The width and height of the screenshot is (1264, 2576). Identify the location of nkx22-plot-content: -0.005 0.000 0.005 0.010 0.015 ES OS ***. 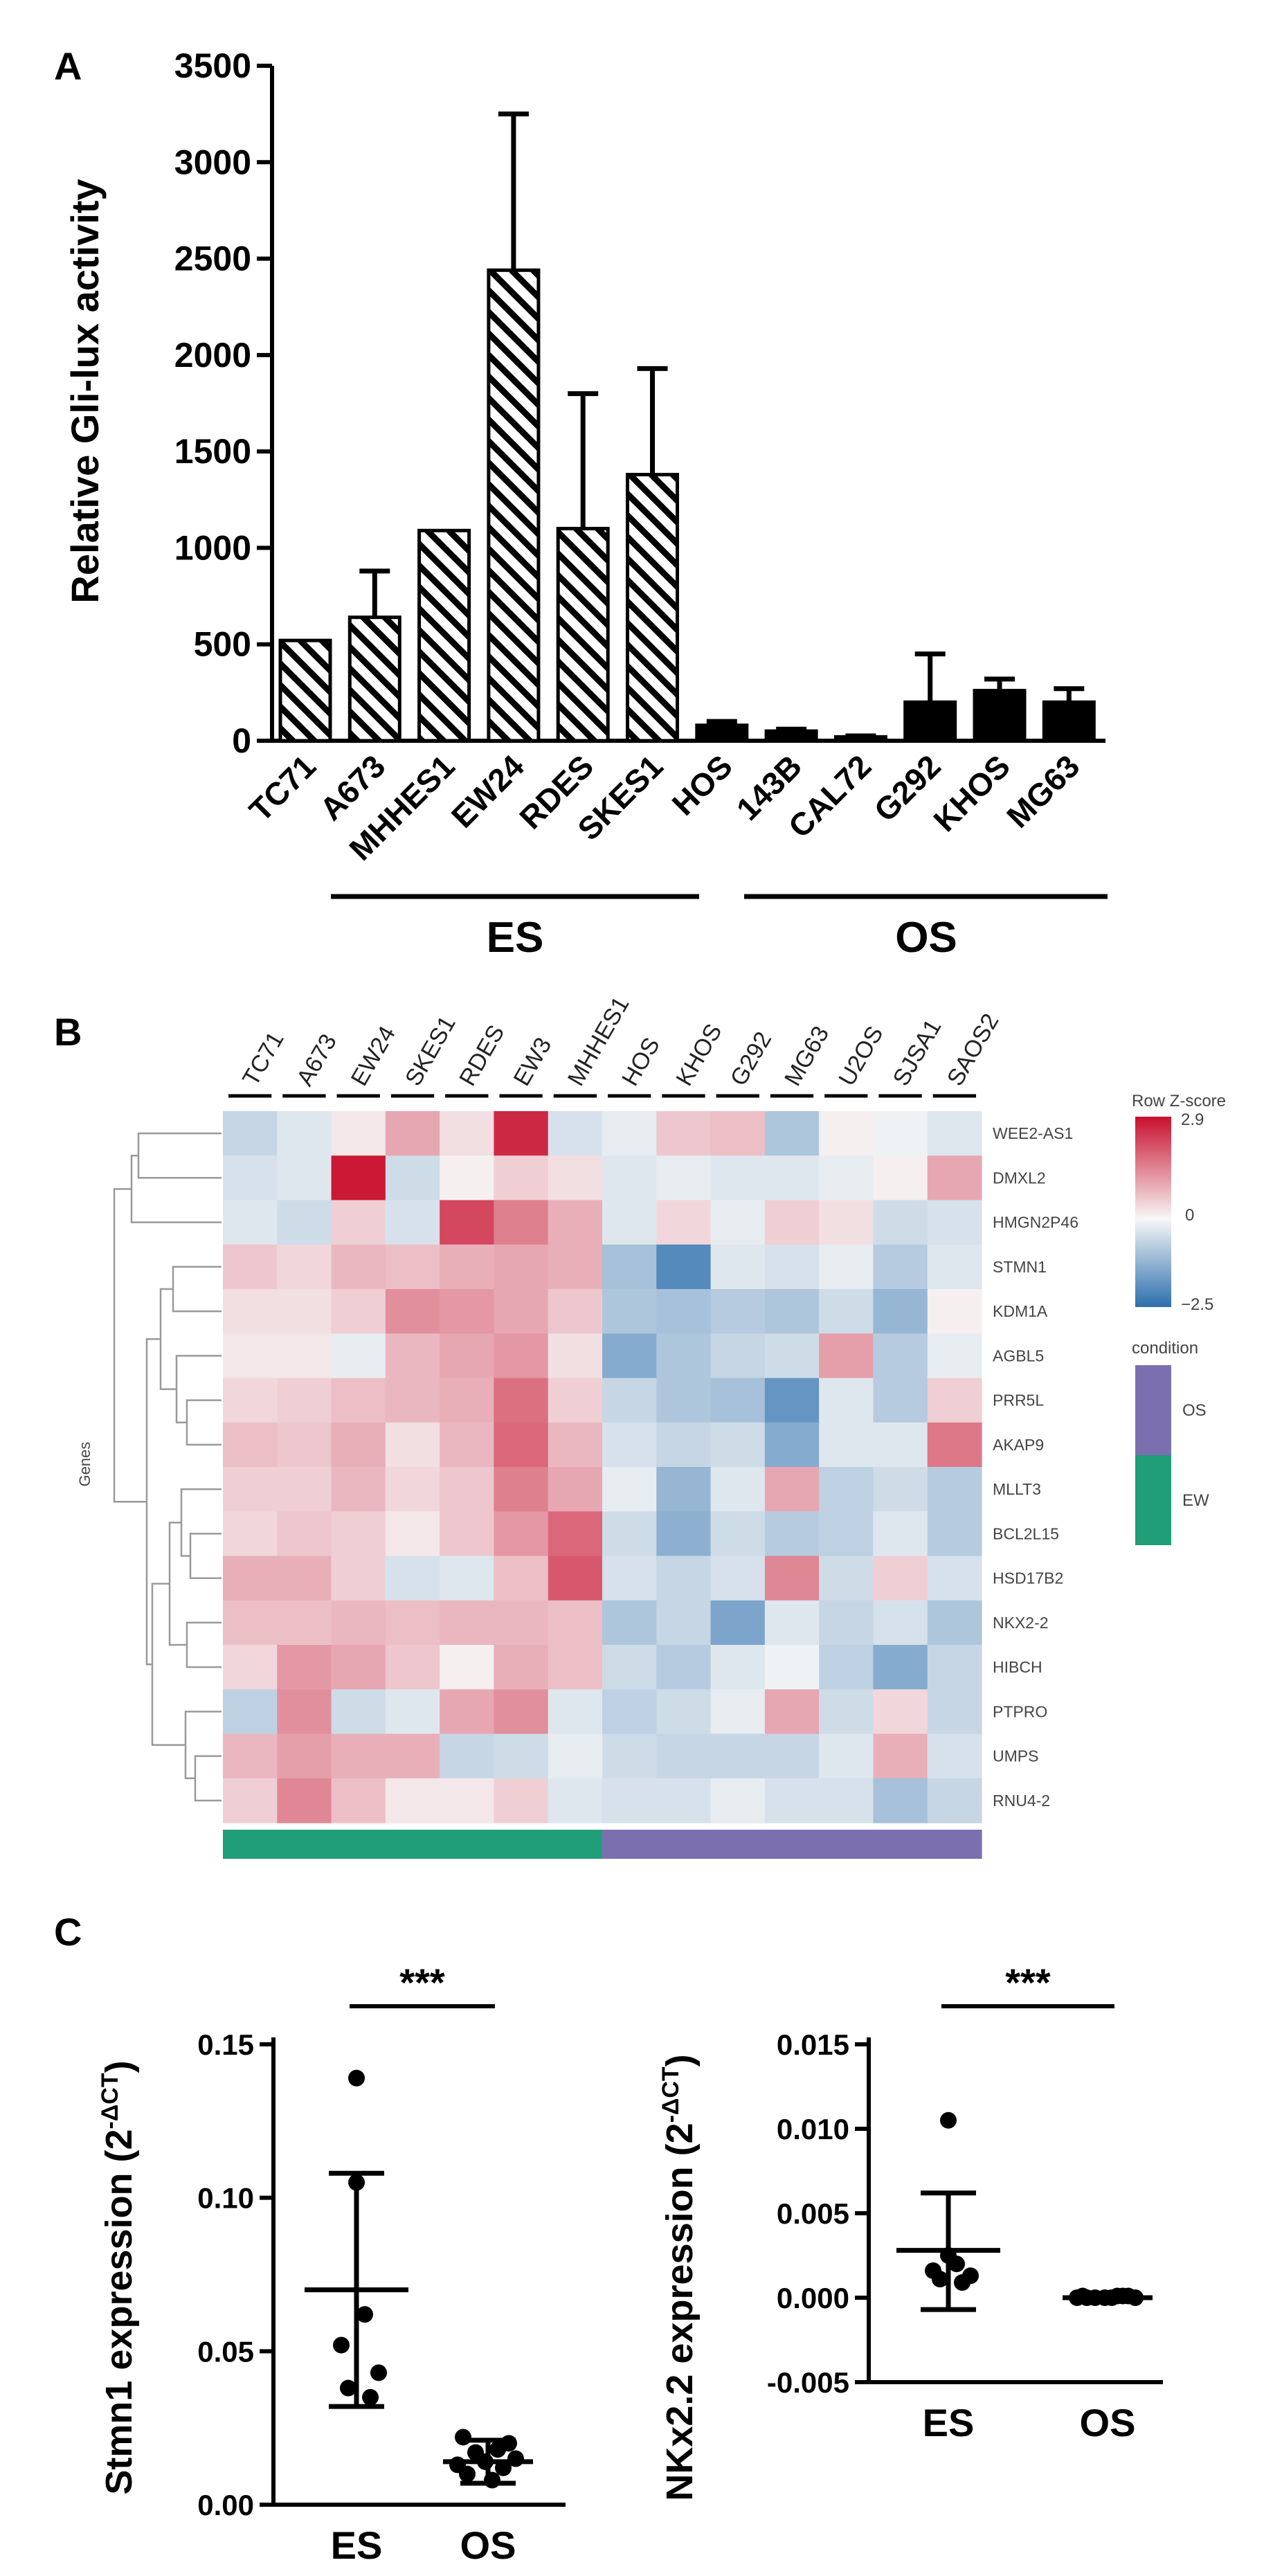
(965, 2202).